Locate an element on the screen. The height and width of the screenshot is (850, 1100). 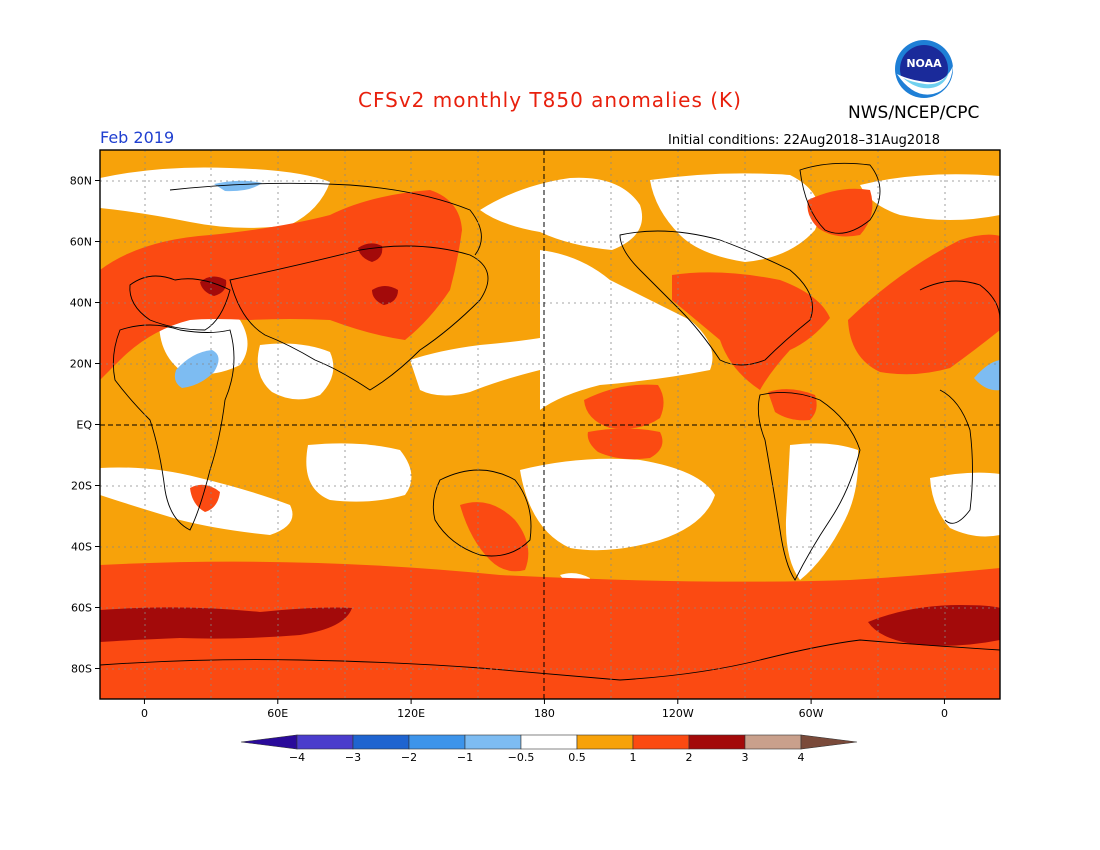
colorbar-label: 0.5 is located at coordinates (577, 757).